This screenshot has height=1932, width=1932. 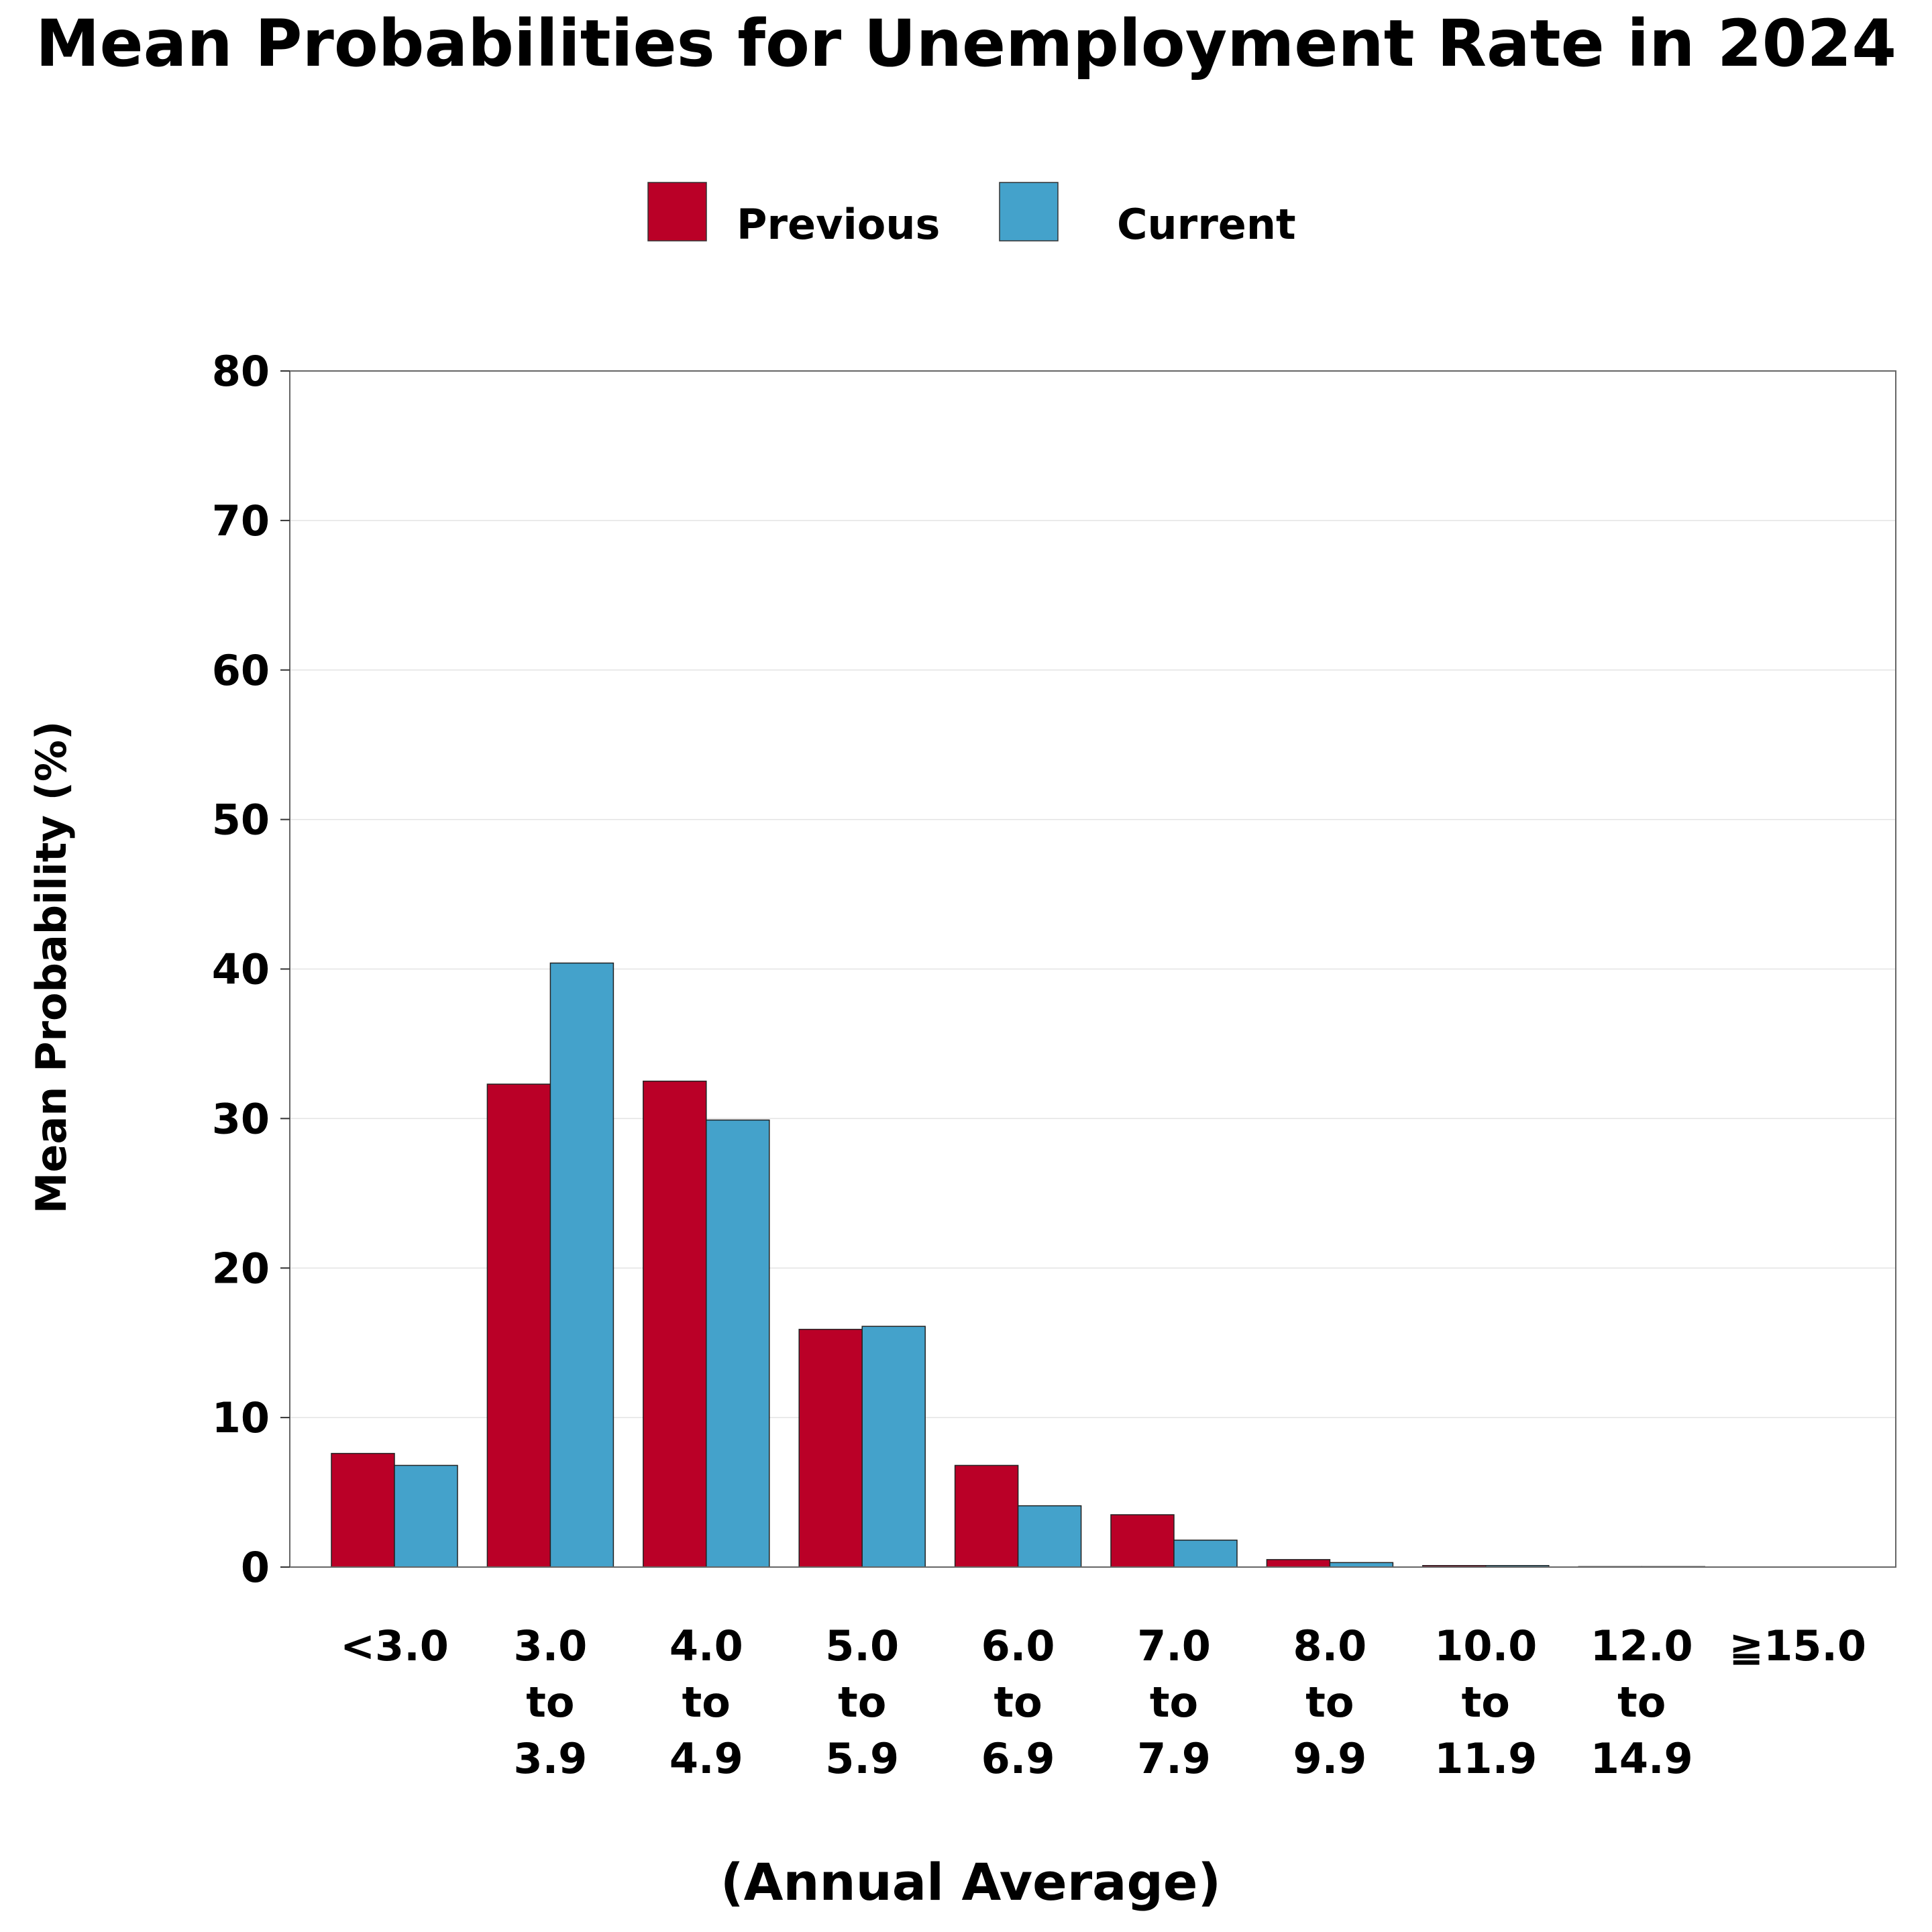 What do you see at coordinates (550, 1702) in the screenshot?
I see `x-tick-label-1: 3.0 to 3.9` at bounding box center [550, 1702].